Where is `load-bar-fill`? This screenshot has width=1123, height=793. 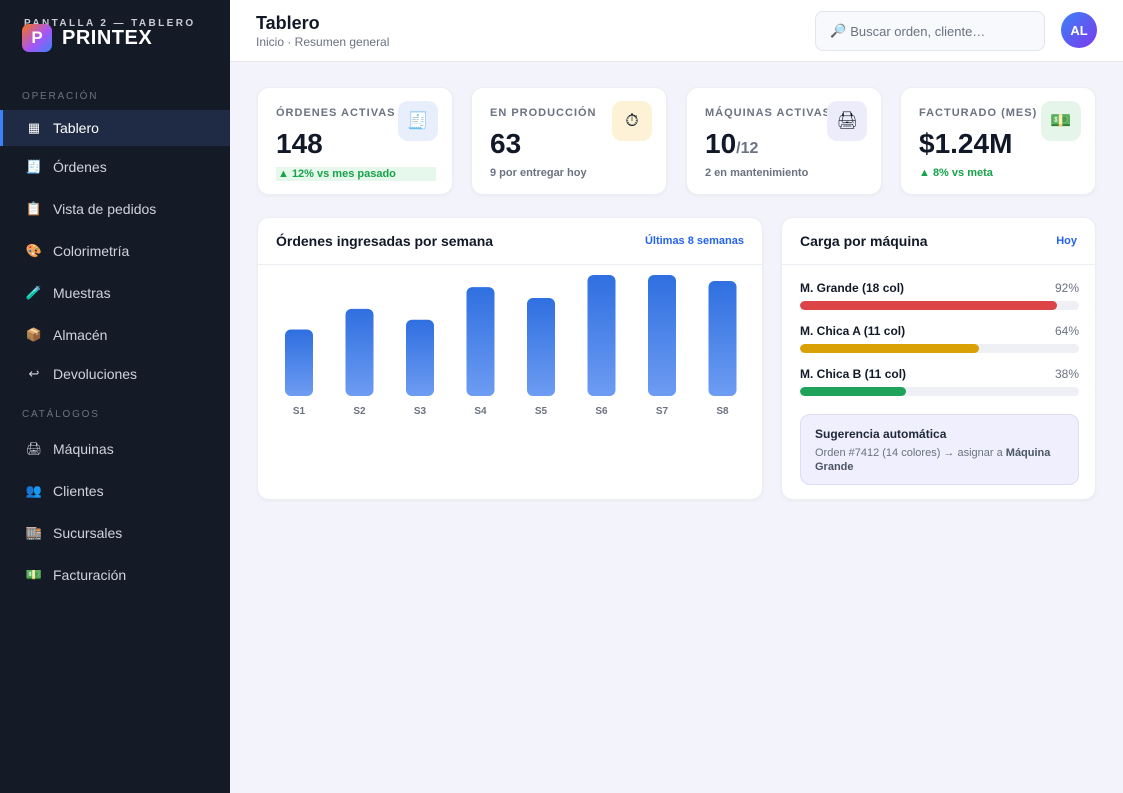 load-bar-fill is located at coordinates (889, 348).